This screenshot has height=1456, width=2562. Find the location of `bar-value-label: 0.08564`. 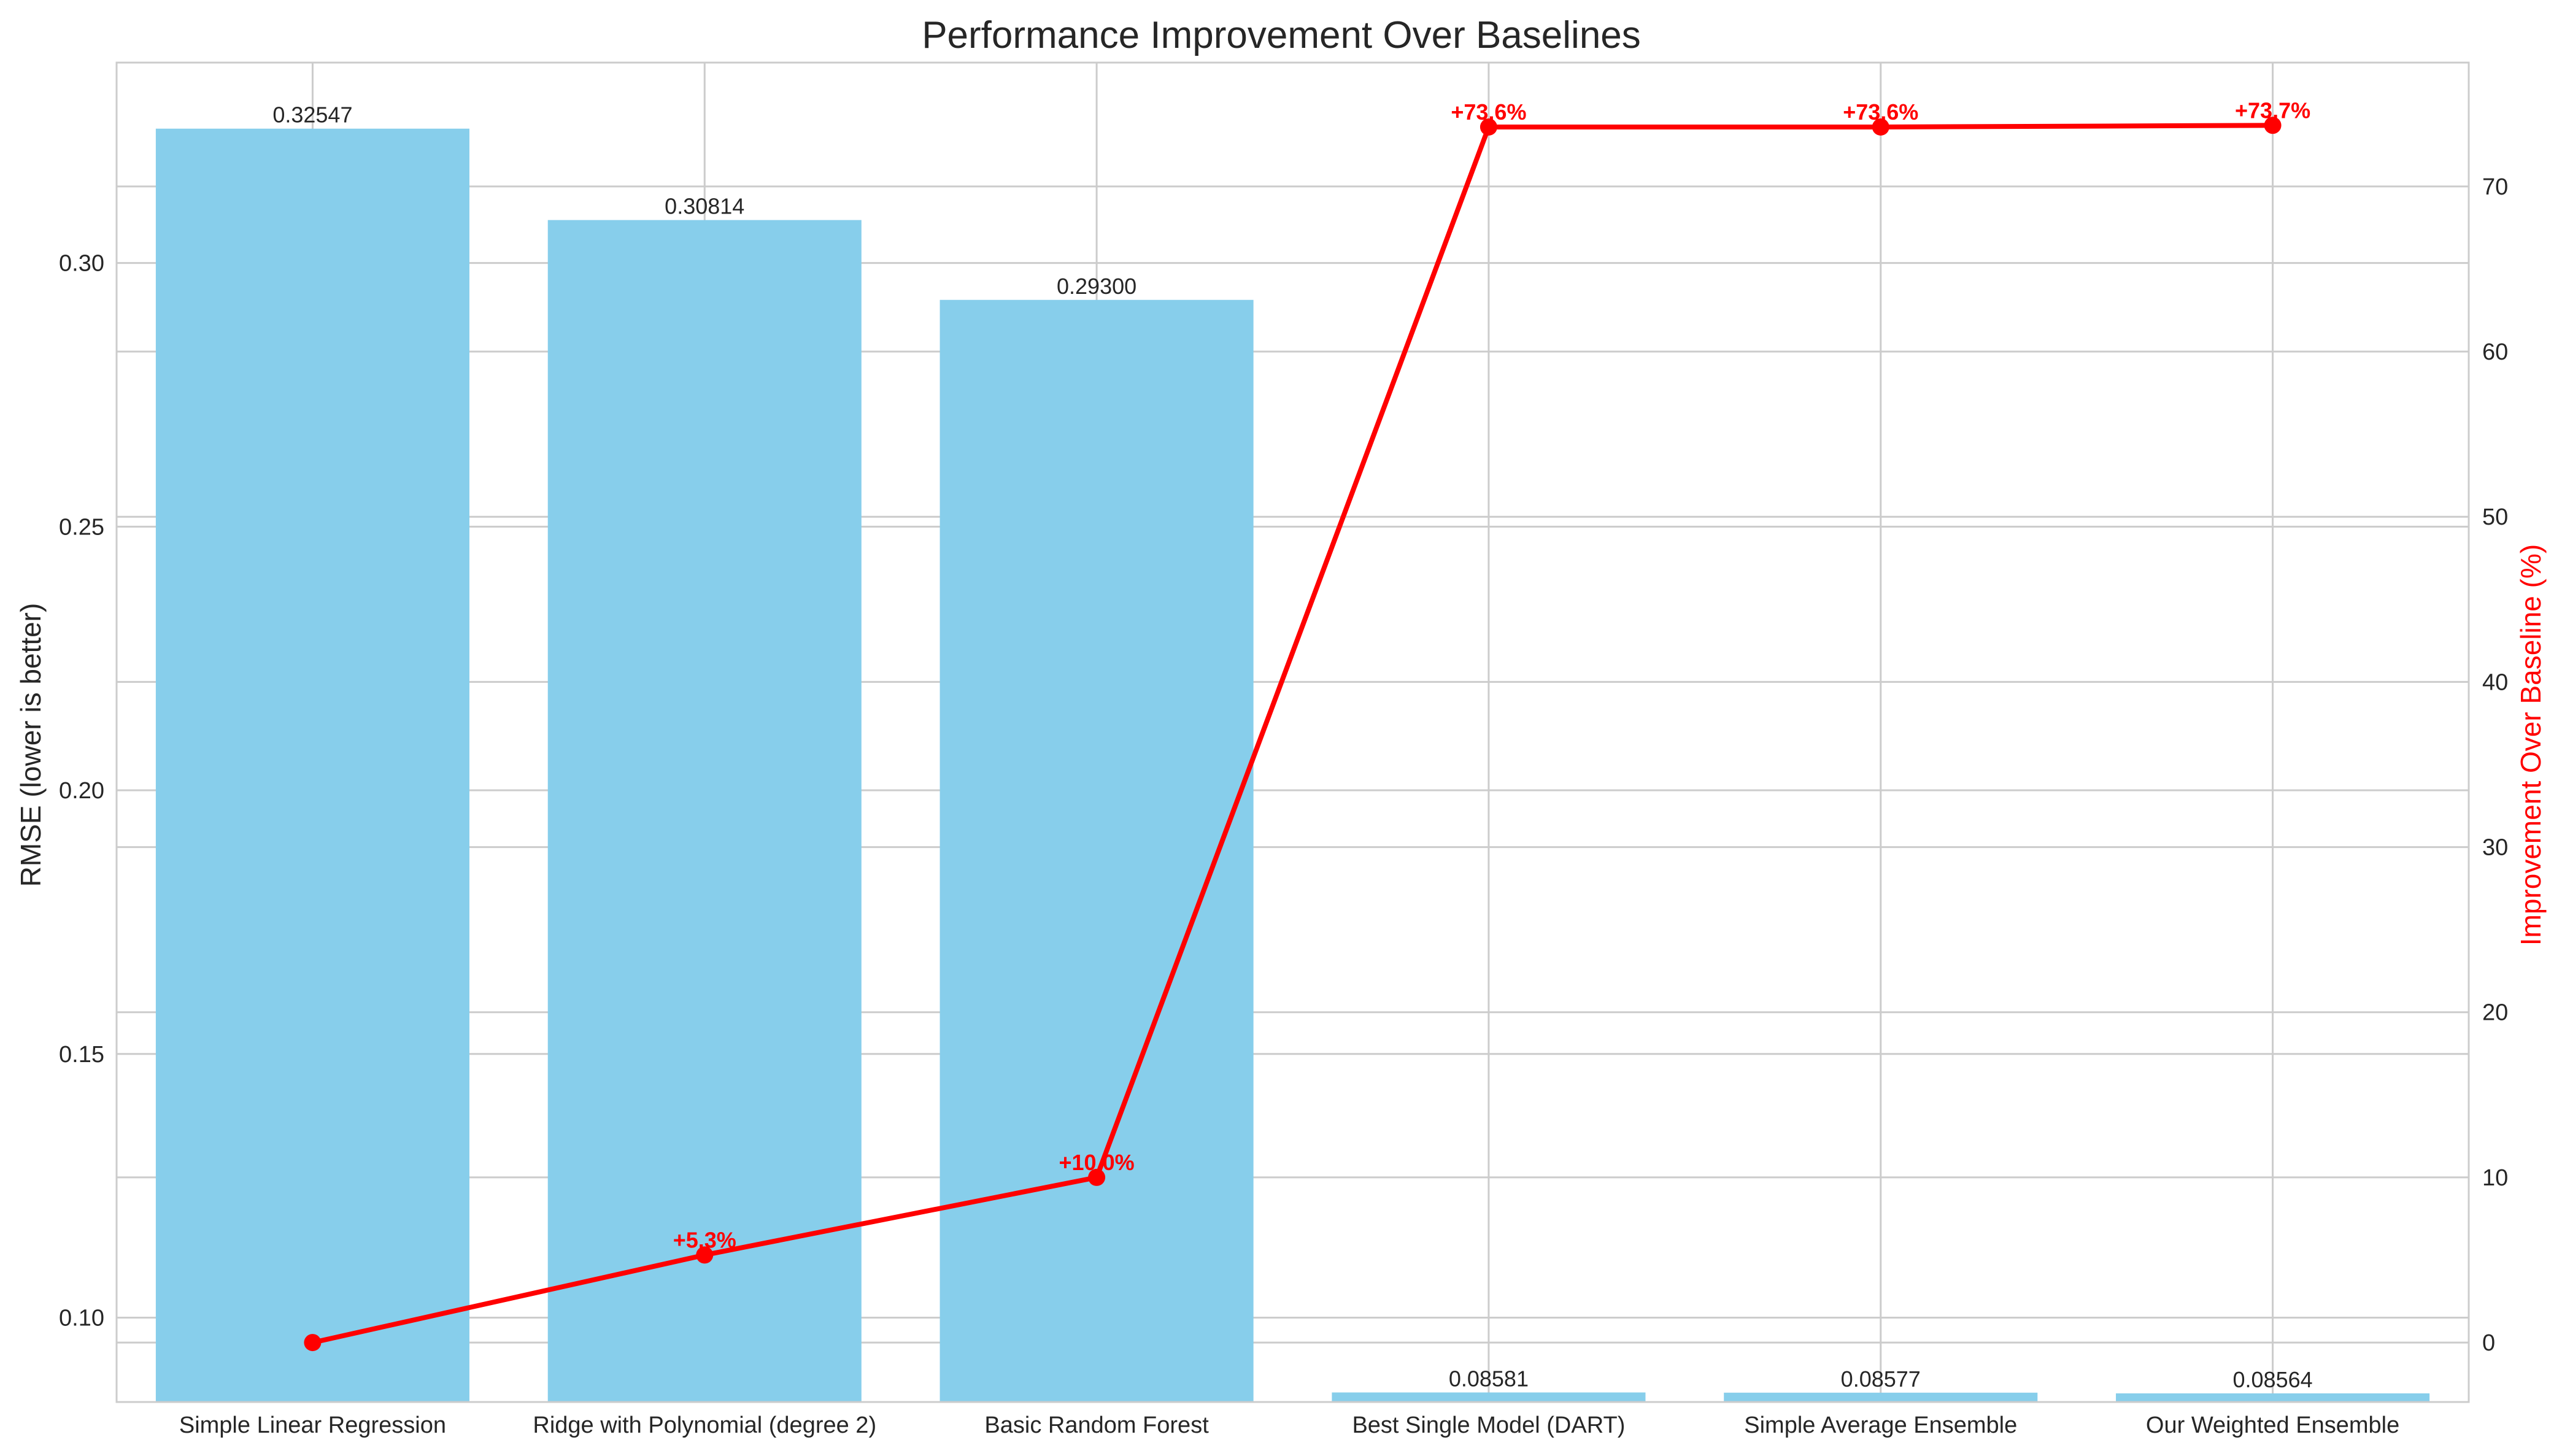

bar-value-label: 0.08564 is located at coordinates (2273, 1379).